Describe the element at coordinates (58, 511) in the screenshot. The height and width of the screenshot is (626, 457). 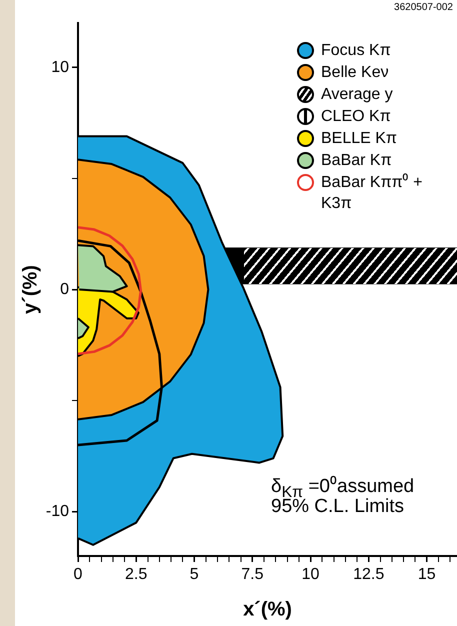
I see `y-tick-label: -10` at that location.